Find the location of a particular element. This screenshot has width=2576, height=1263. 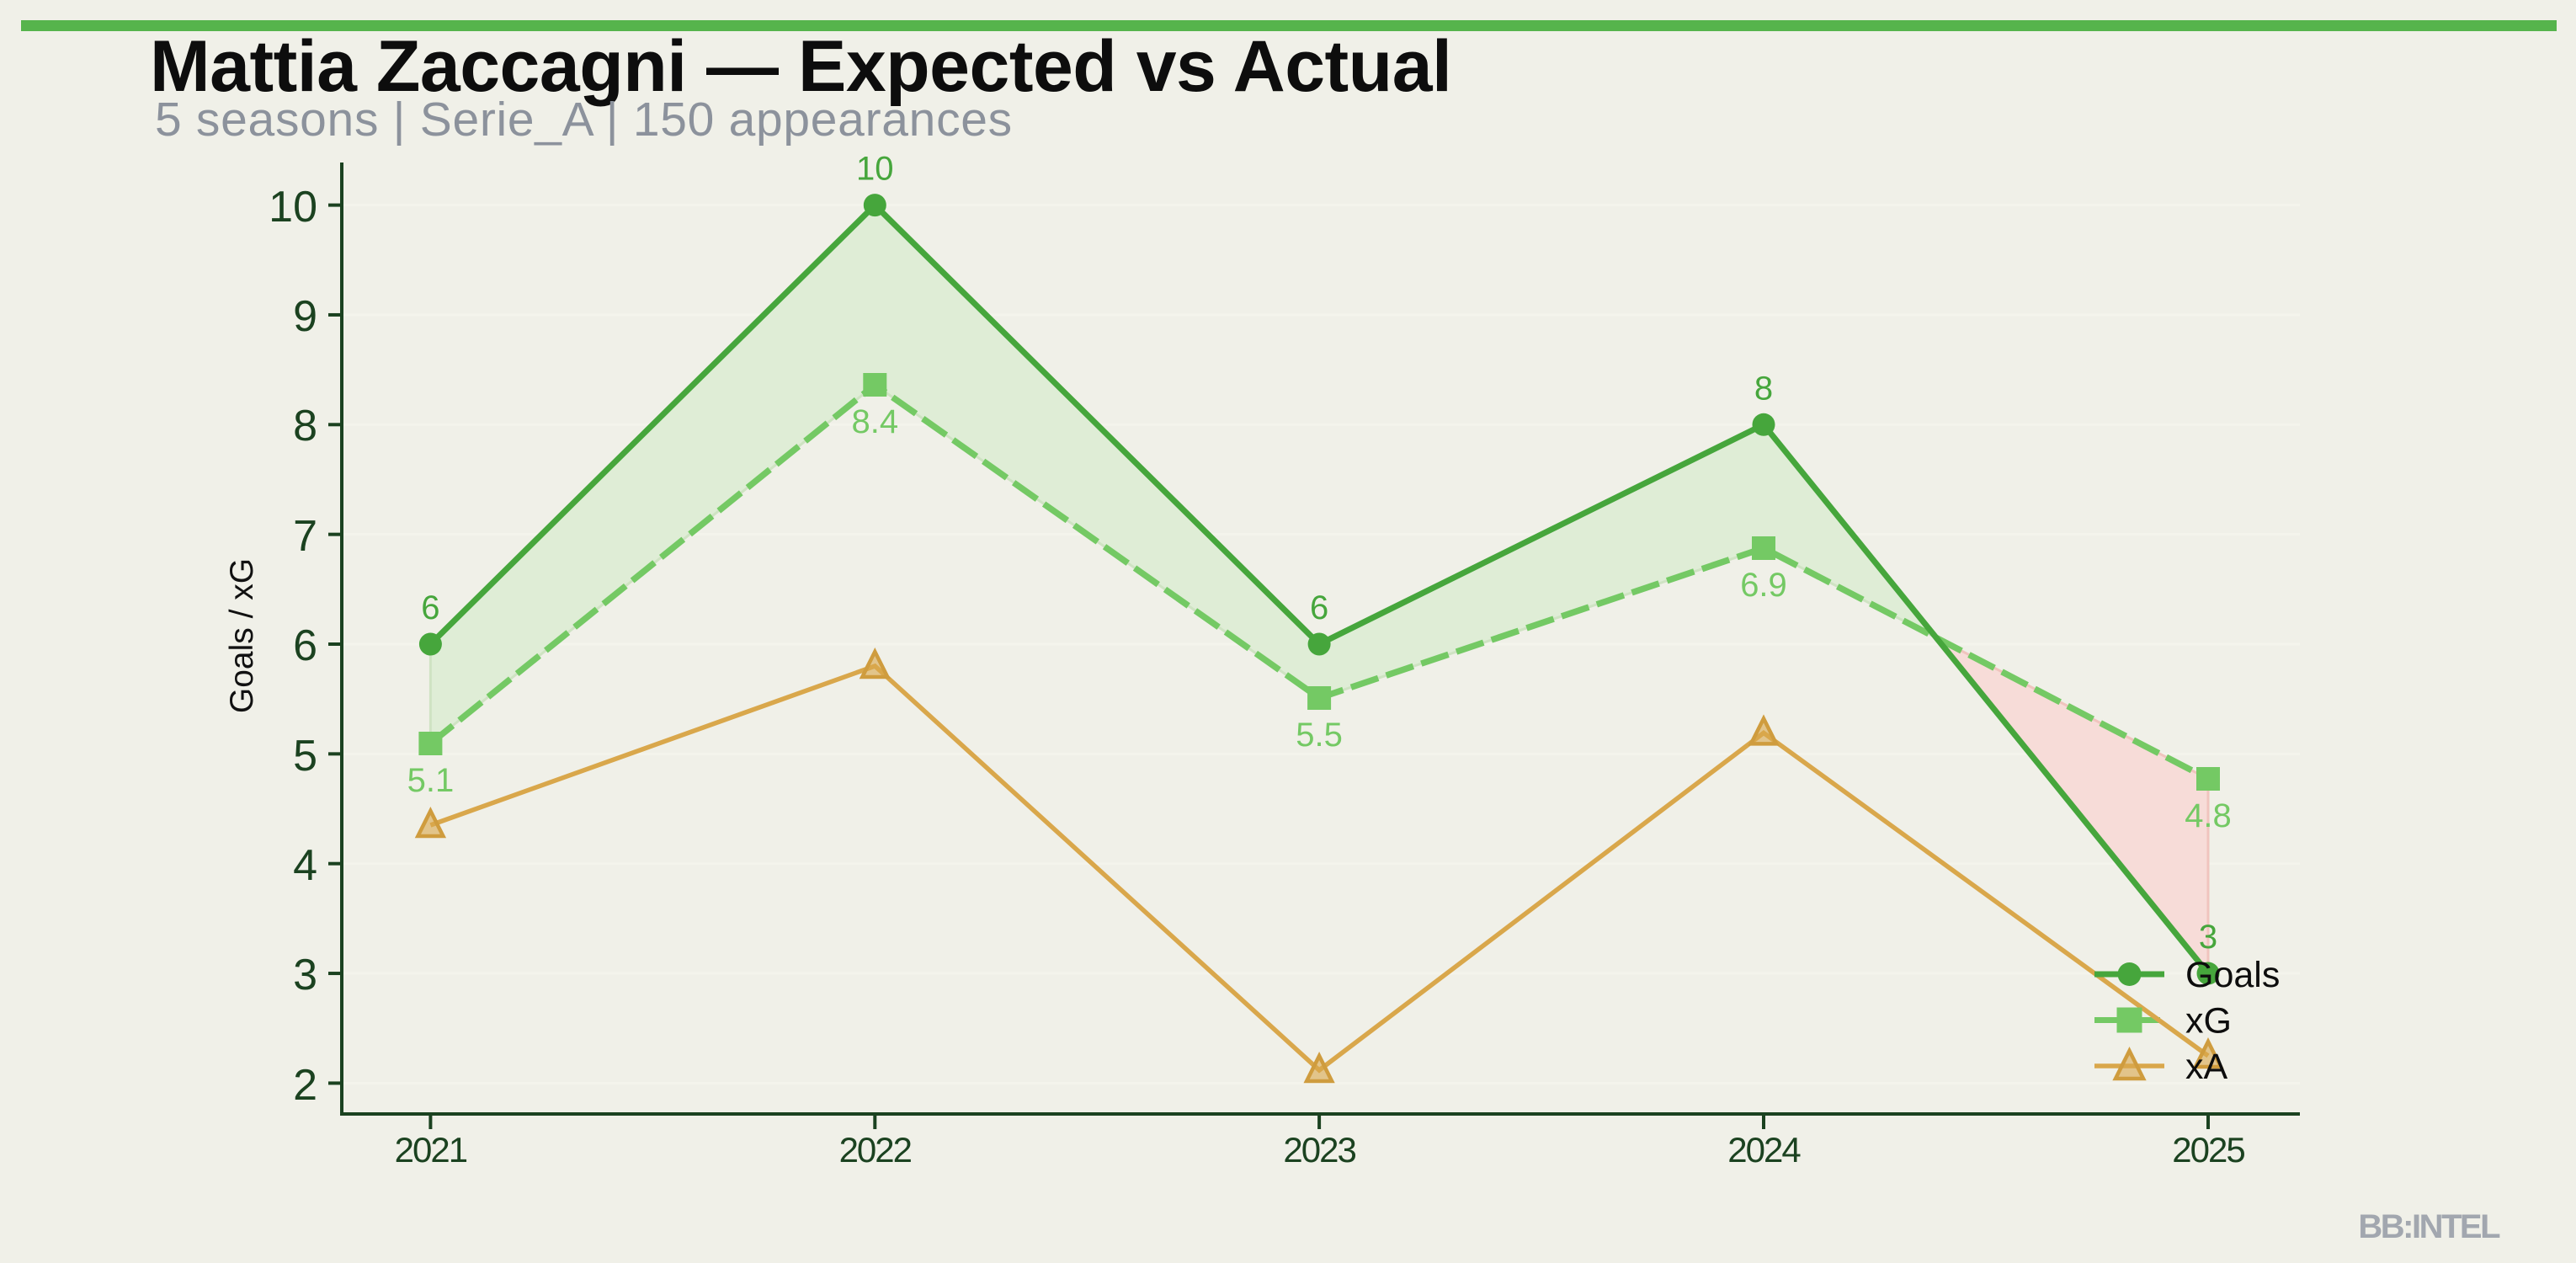

svg-text: 2025 is located at coordinates (2208, 1150).